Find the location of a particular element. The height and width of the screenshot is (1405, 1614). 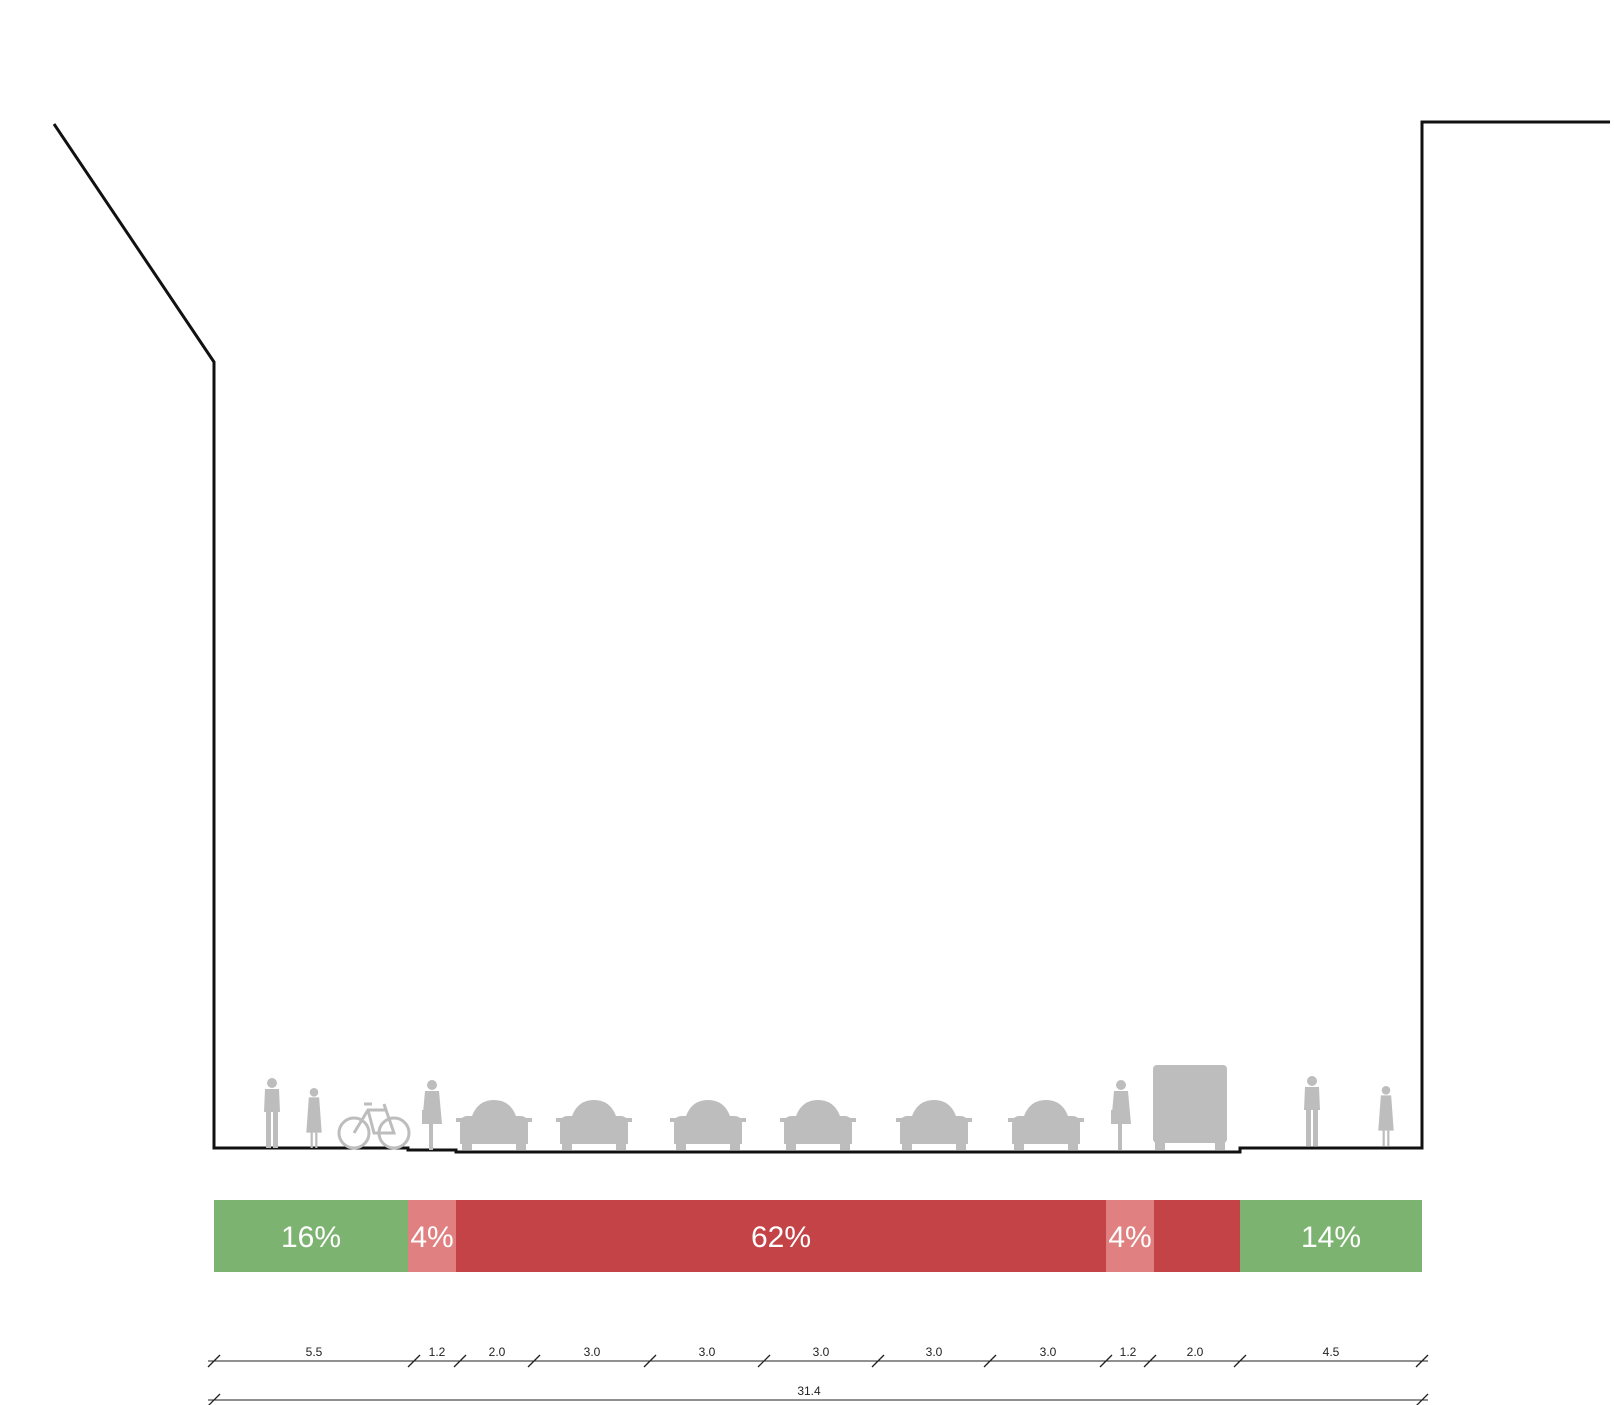

total-dimension-label: 31.4 is located at coordinates (809, 1391).